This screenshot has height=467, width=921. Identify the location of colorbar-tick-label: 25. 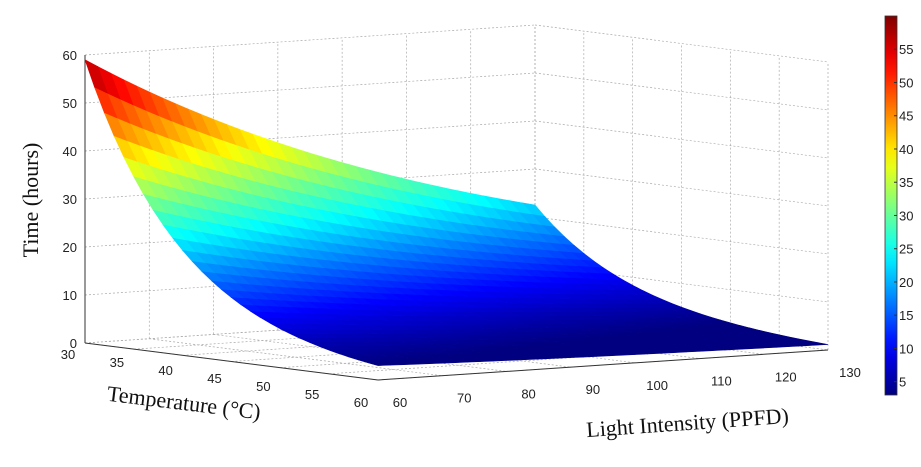
(906, 249).